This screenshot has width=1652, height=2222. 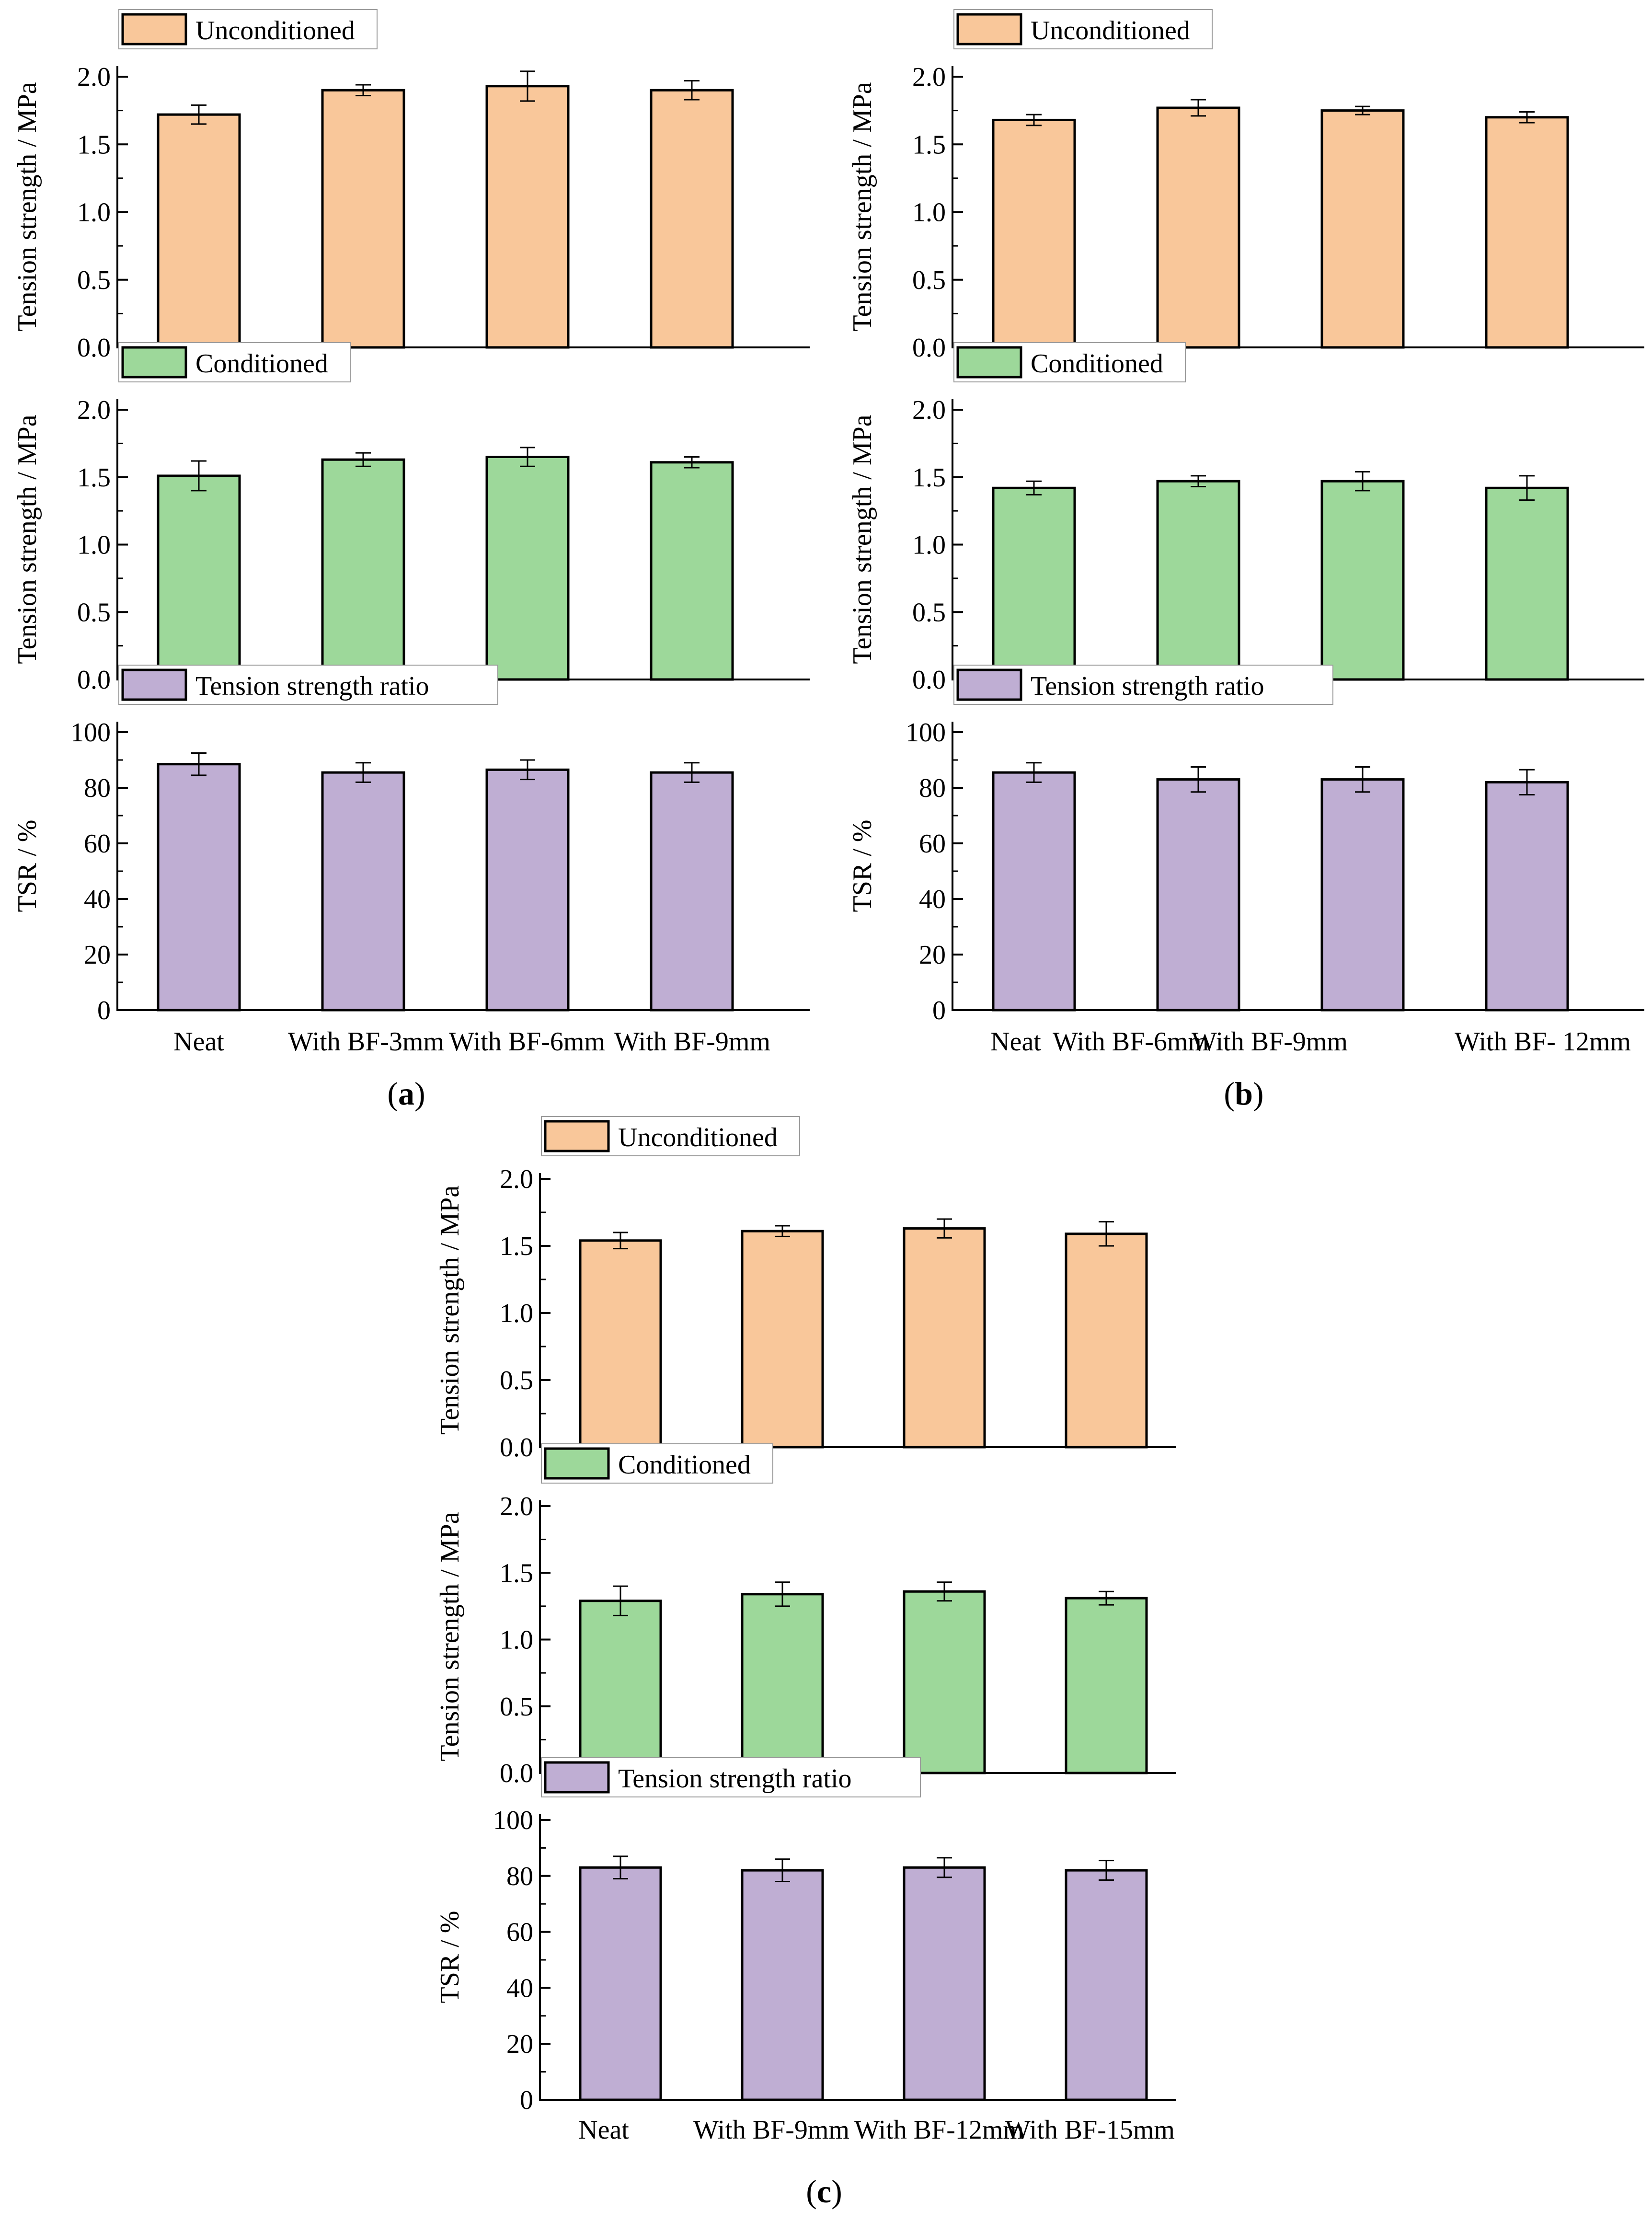 What do you see at coordinates (97, 788) in the screenshot?
I see `y-tick-label: 80` at bounding box center [97, 788].